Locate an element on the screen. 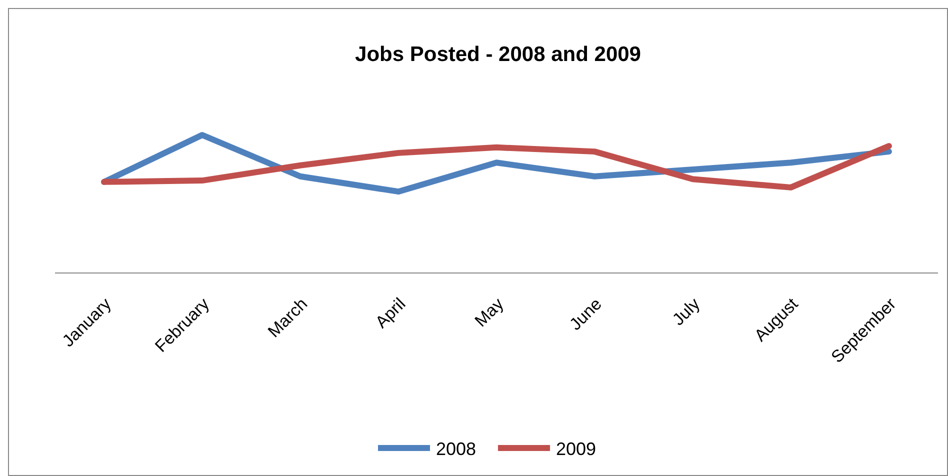  legend-label: 2009 is located at coordinates (576, 449).